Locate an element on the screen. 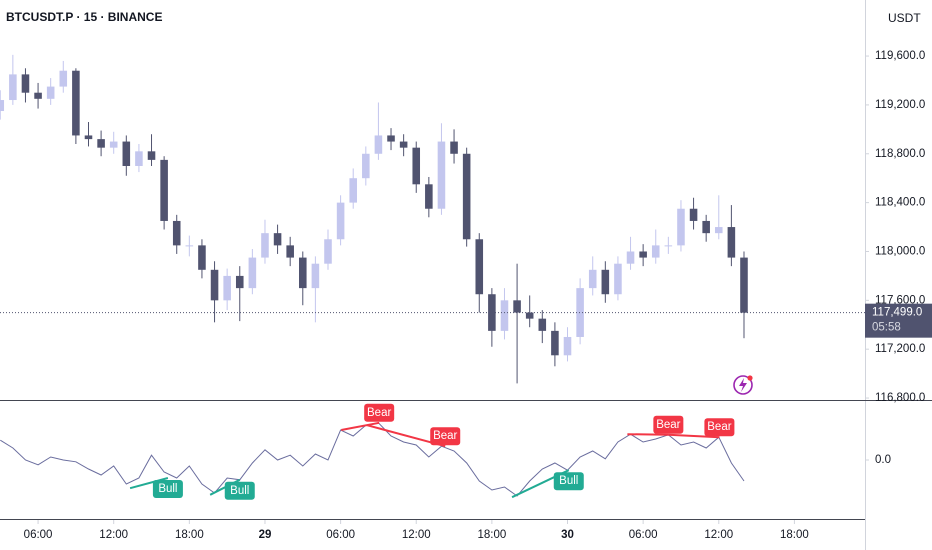 Image resolution: width=932 pixels, height=550 pixels. last-price-label: 117,499.0 is located at coordinates (897, 313).